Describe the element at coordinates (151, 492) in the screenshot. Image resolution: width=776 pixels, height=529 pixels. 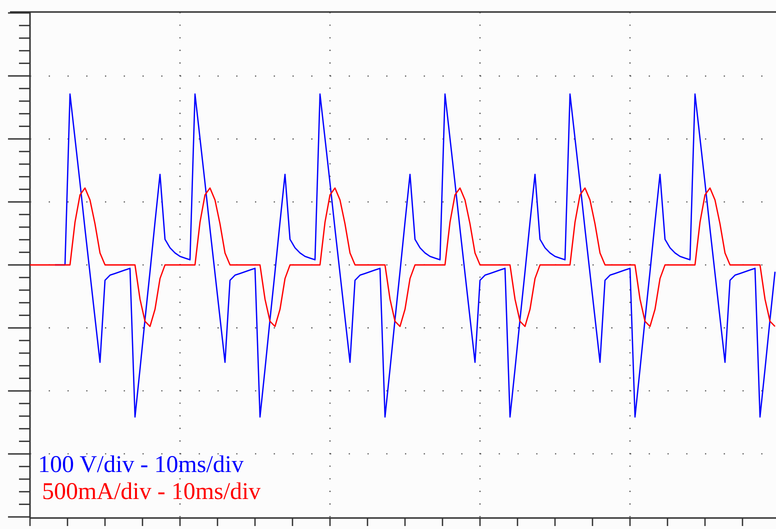
I see `text: 500mA/div - 10ms/div` at that location.